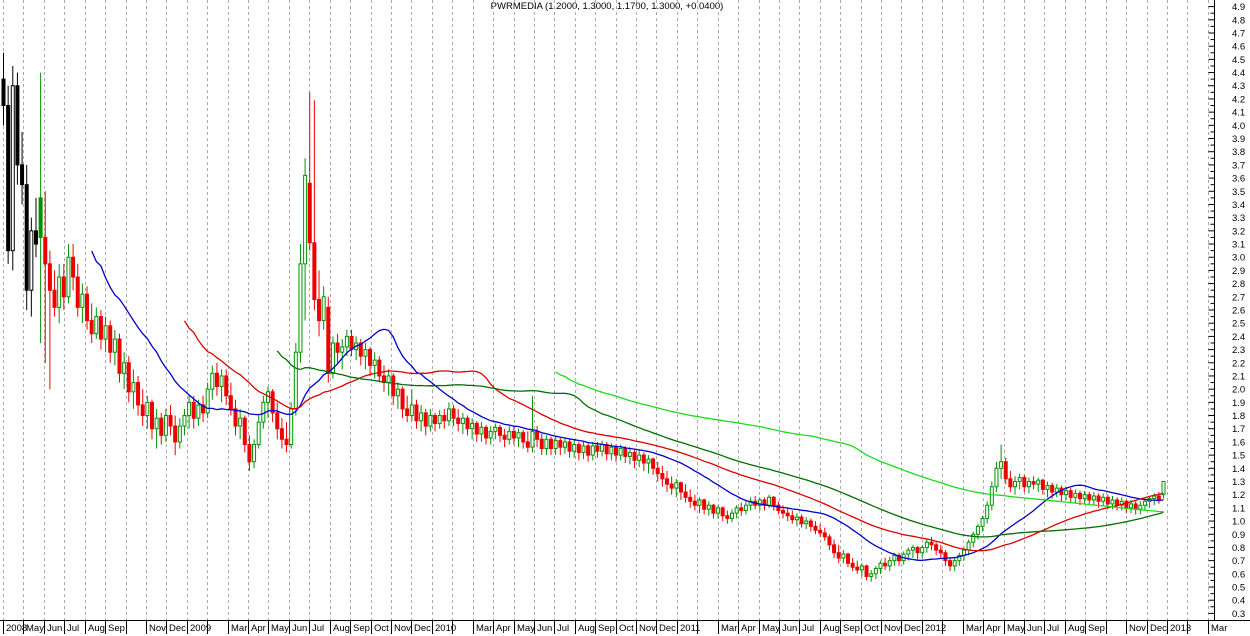 This screenshot has height=636, width=1250. I want to click on y-axis-label: 0.4, so click(1238, 601).